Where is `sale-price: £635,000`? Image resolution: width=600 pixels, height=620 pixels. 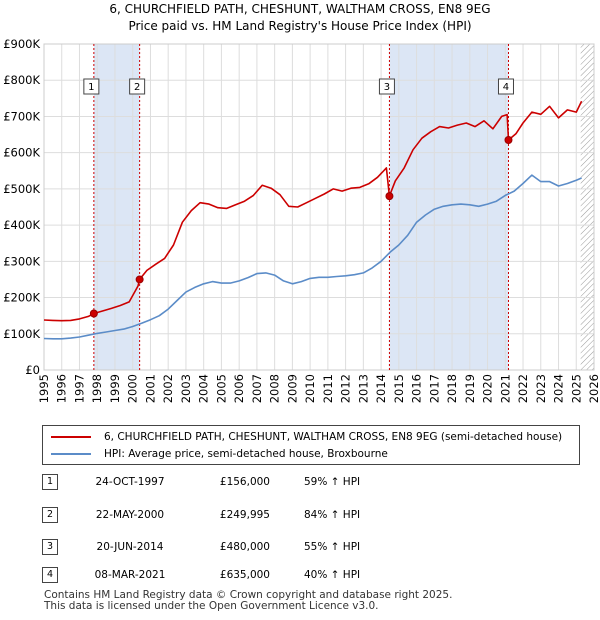
sale-price: £635,000 is located at coordinates (244, 575).